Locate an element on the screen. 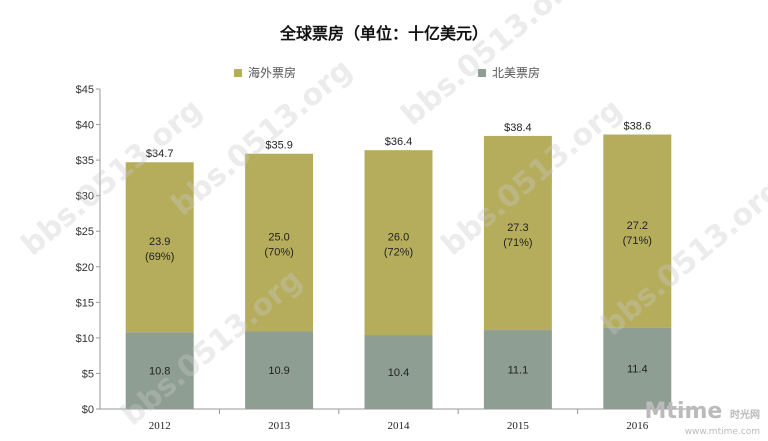 This screenshot has height=441, width=768. total-label: $35.9 is located at coordinates (279, 146).